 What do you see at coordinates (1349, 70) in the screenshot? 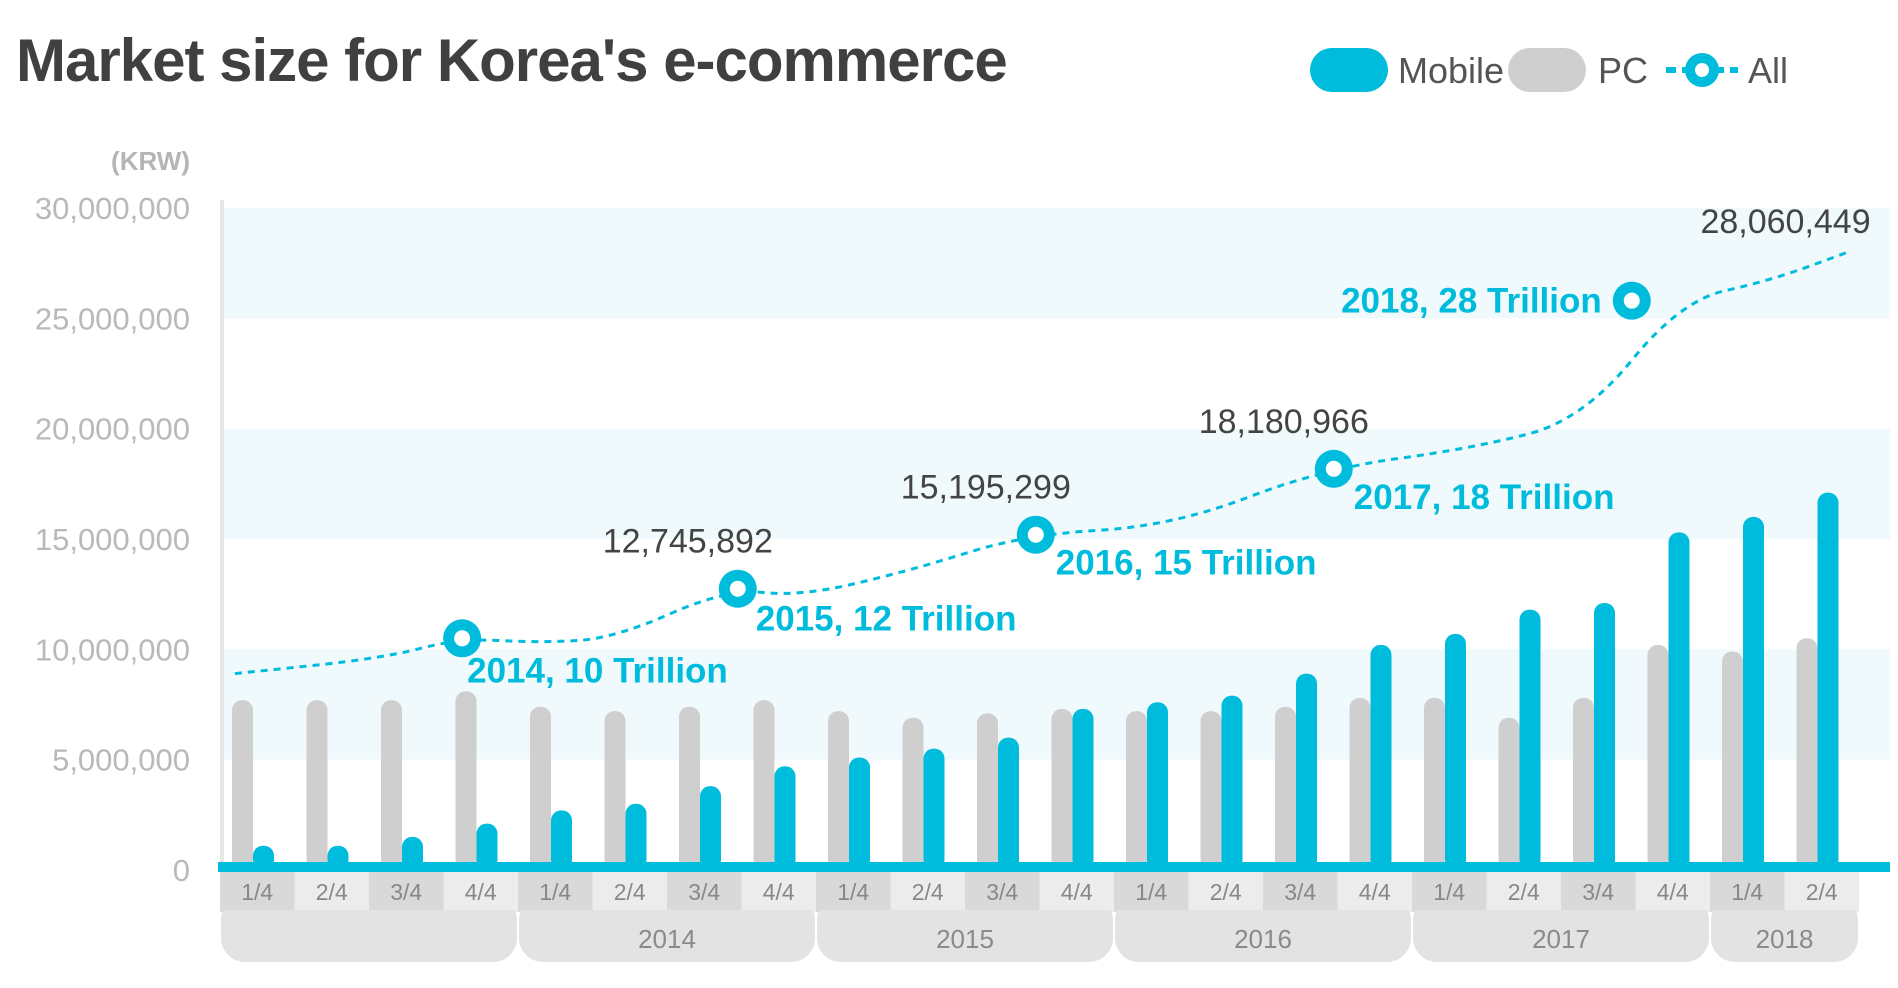
I see `legend-swatch-mobile` at bounding box center [1349, 70].